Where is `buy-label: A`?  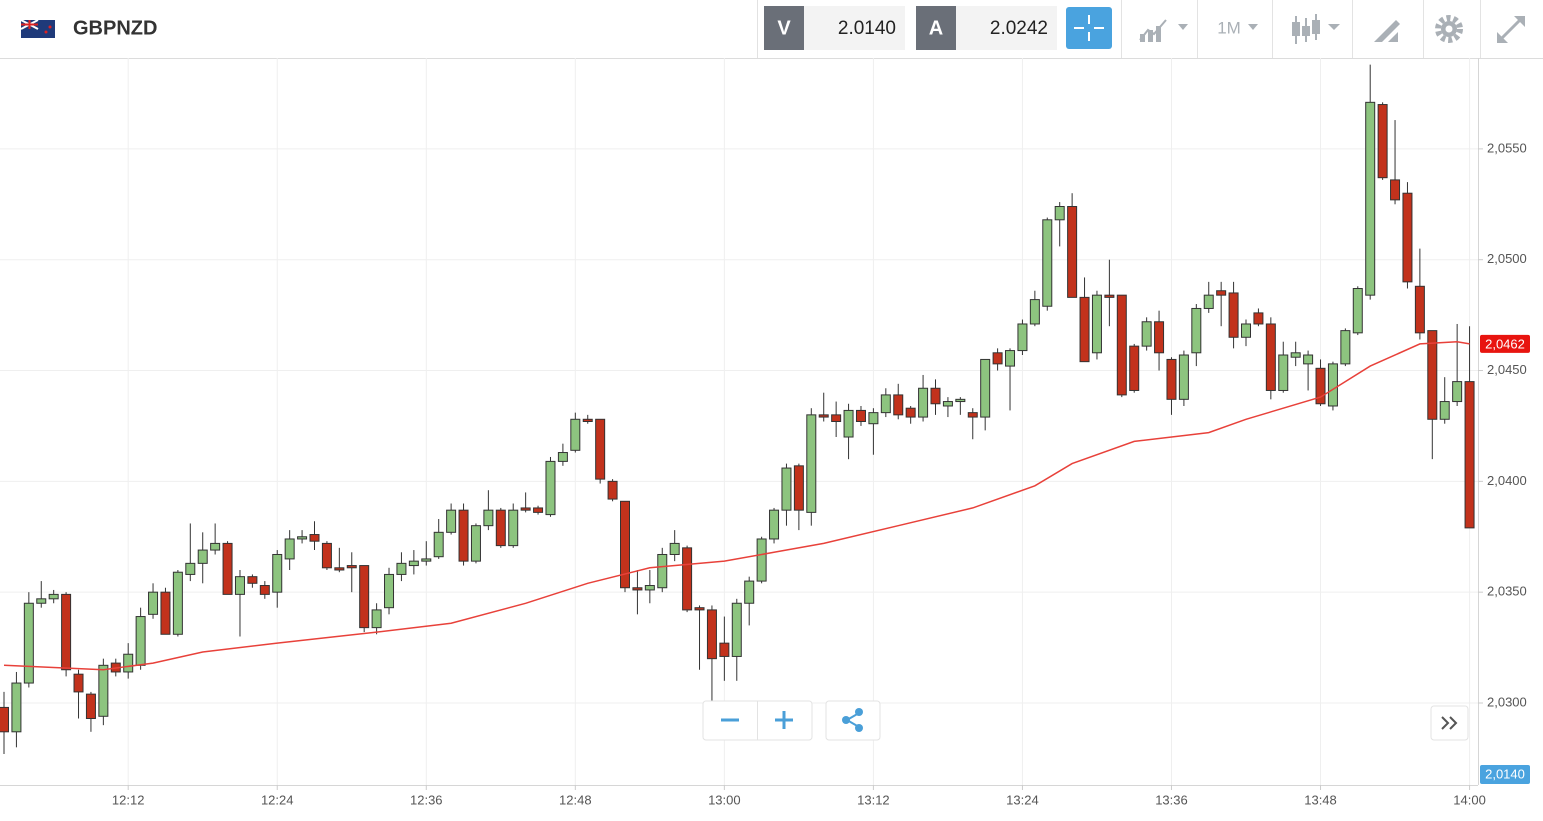
buy-label: A is located at coordinates (936, 28).